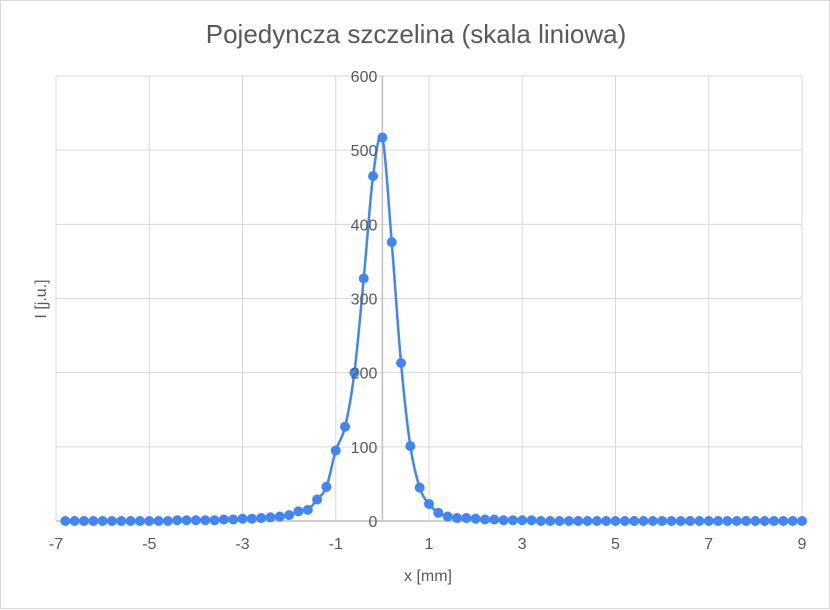 This screenshot has width=830, height=610. Describe the element at coordinates (364, 448) in the screenshot. I see `y-tick-label: 100` at that location.